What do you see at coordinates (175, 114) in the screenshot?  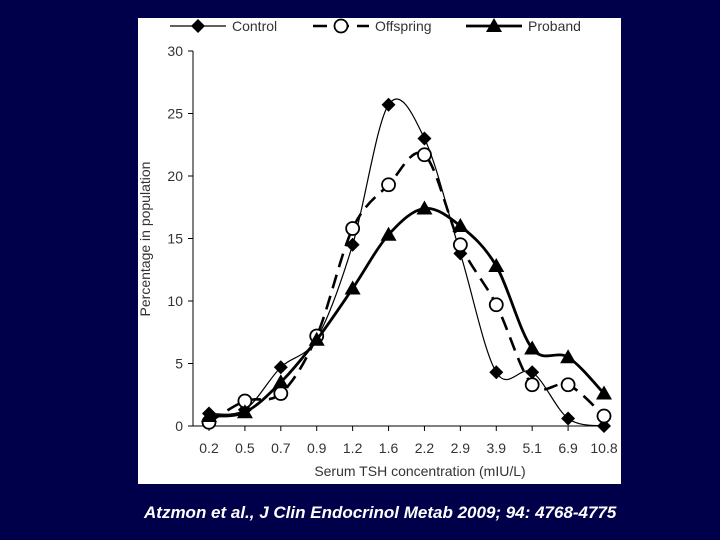 I see `y-tick-label: 25` at bounding box center [175, 114].